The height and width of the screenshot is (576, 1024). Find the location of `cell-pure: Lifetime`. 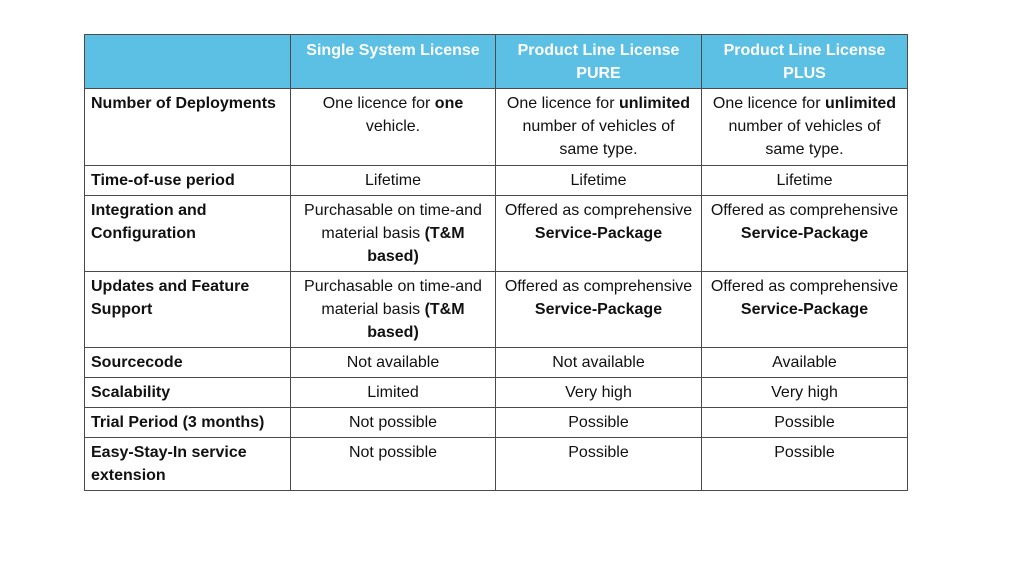

cell-pure: Lifetime is located at coordinates (598, 180).